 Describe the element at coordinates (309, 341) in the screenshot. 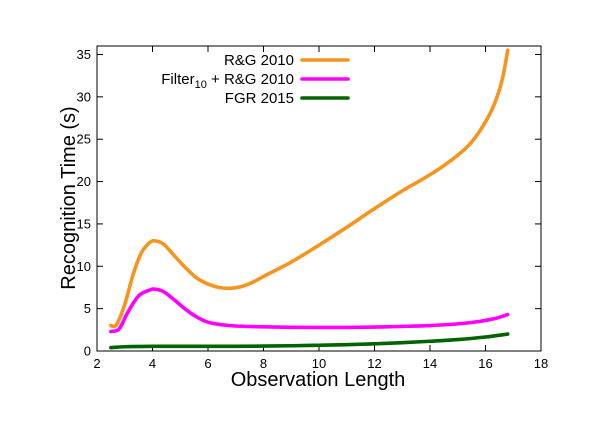

I see `series-line-fgr-2015` at that location.